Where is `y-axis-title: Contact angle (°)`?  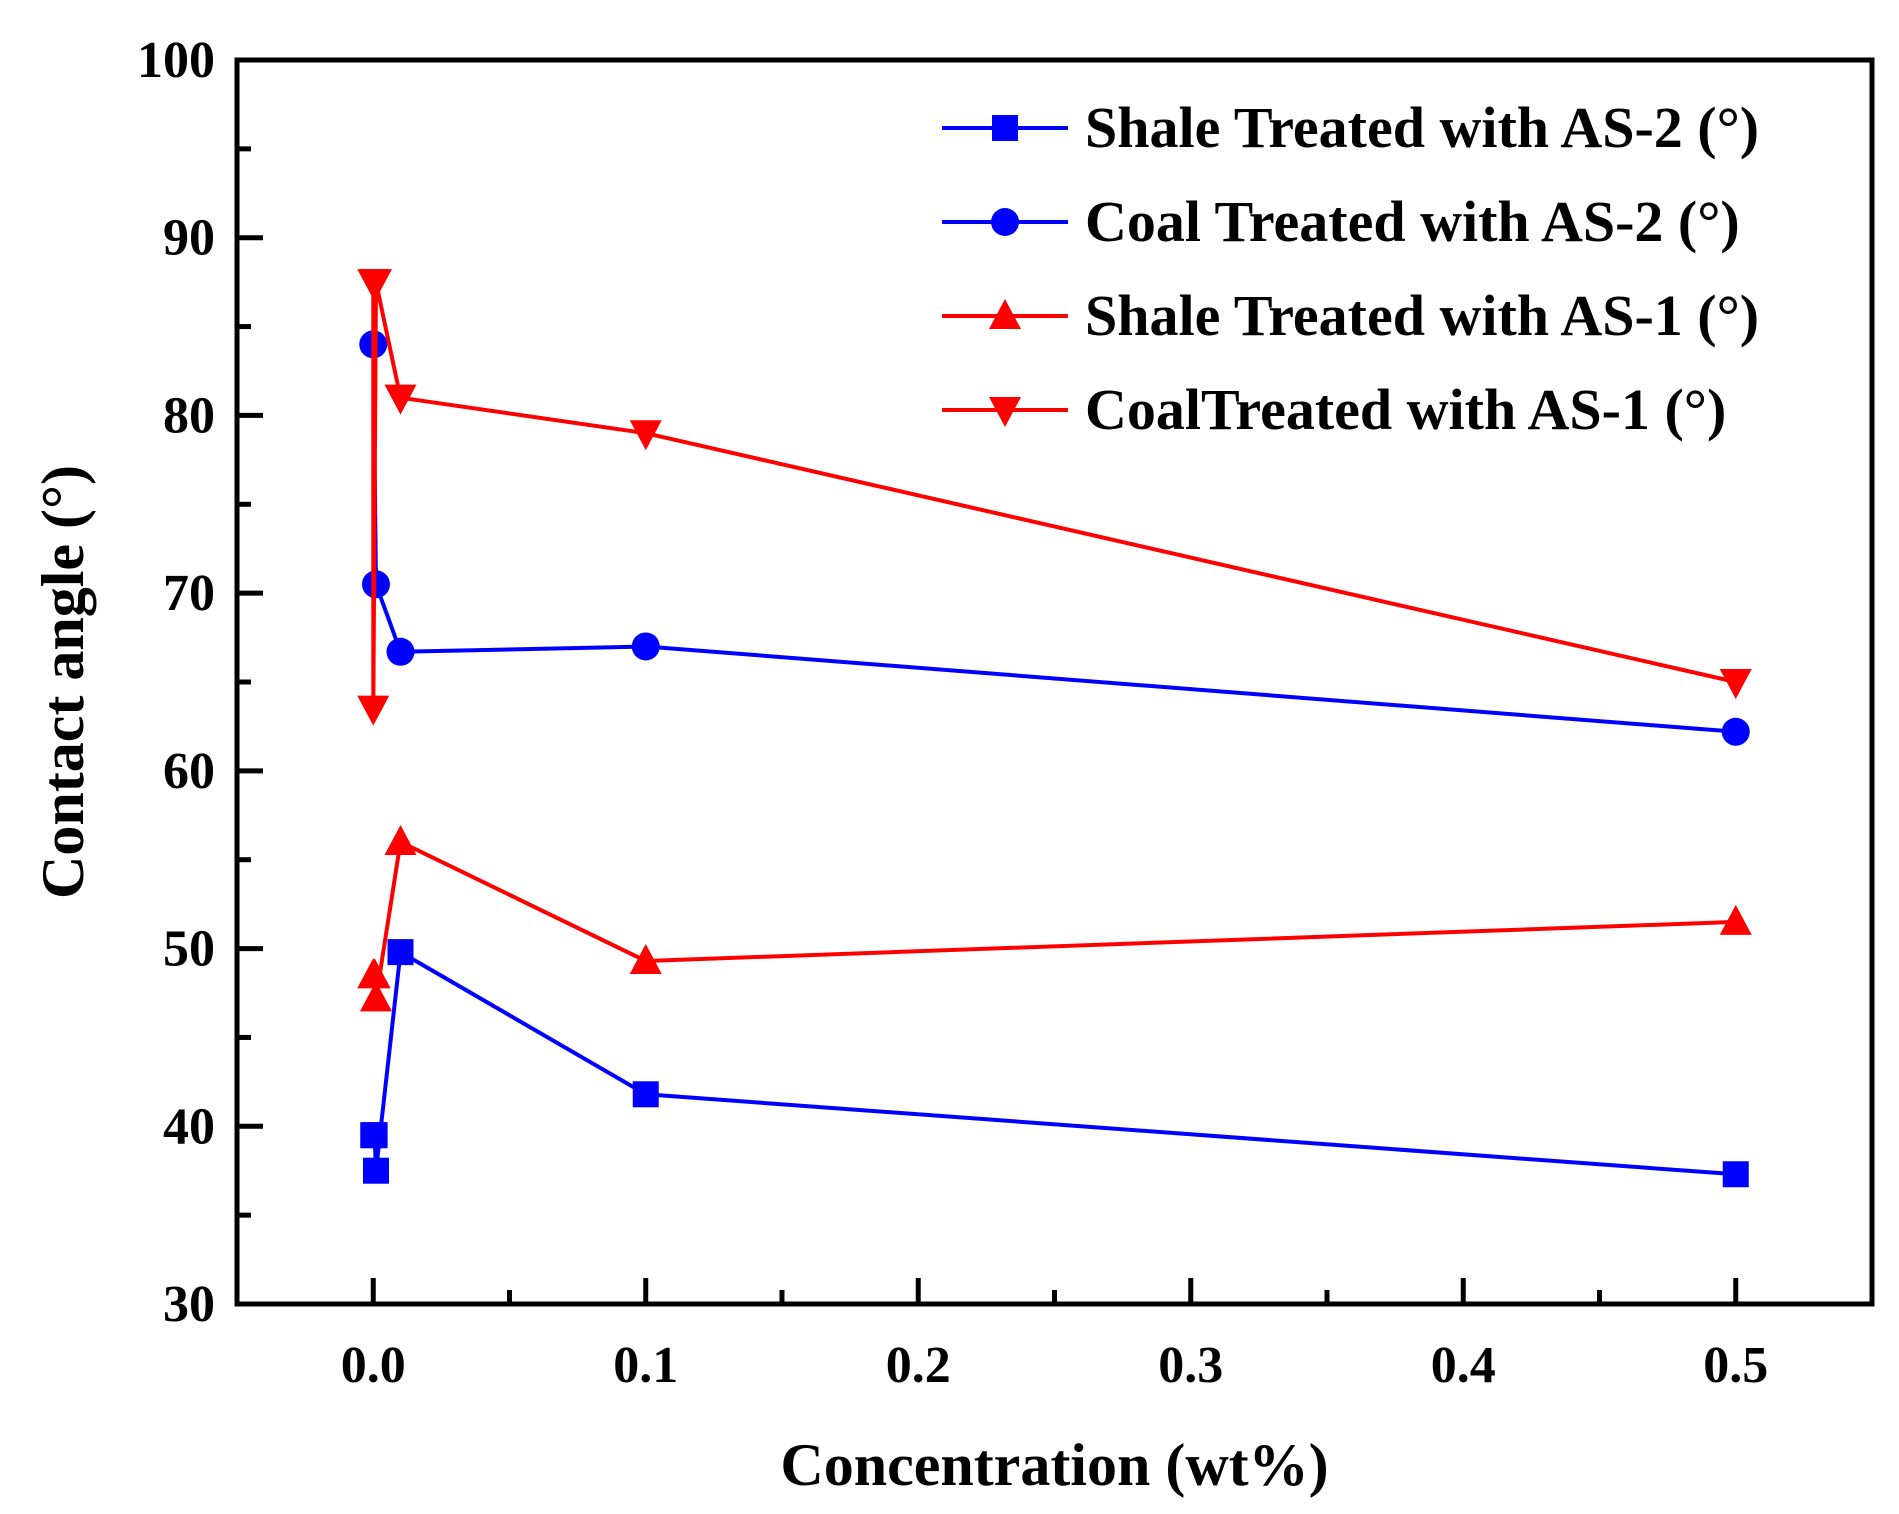
y-axis-title: Contact angle (°) is located at coordinates (63, 682).